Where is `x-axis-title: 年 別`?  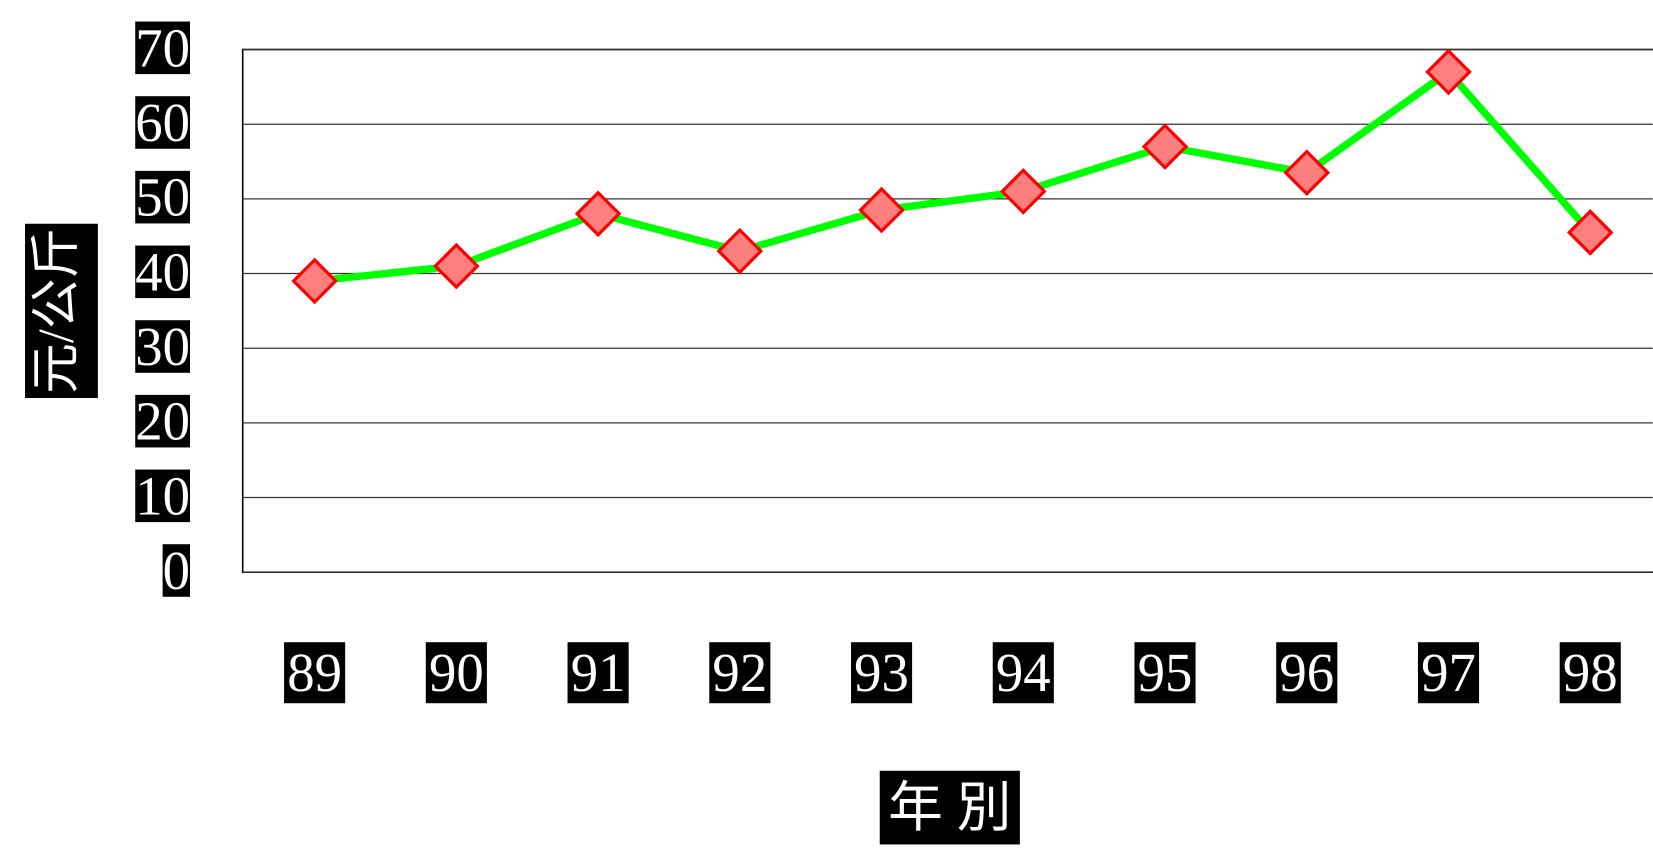
x-axis-title: 年 別 is located at coordinates (949, 807).